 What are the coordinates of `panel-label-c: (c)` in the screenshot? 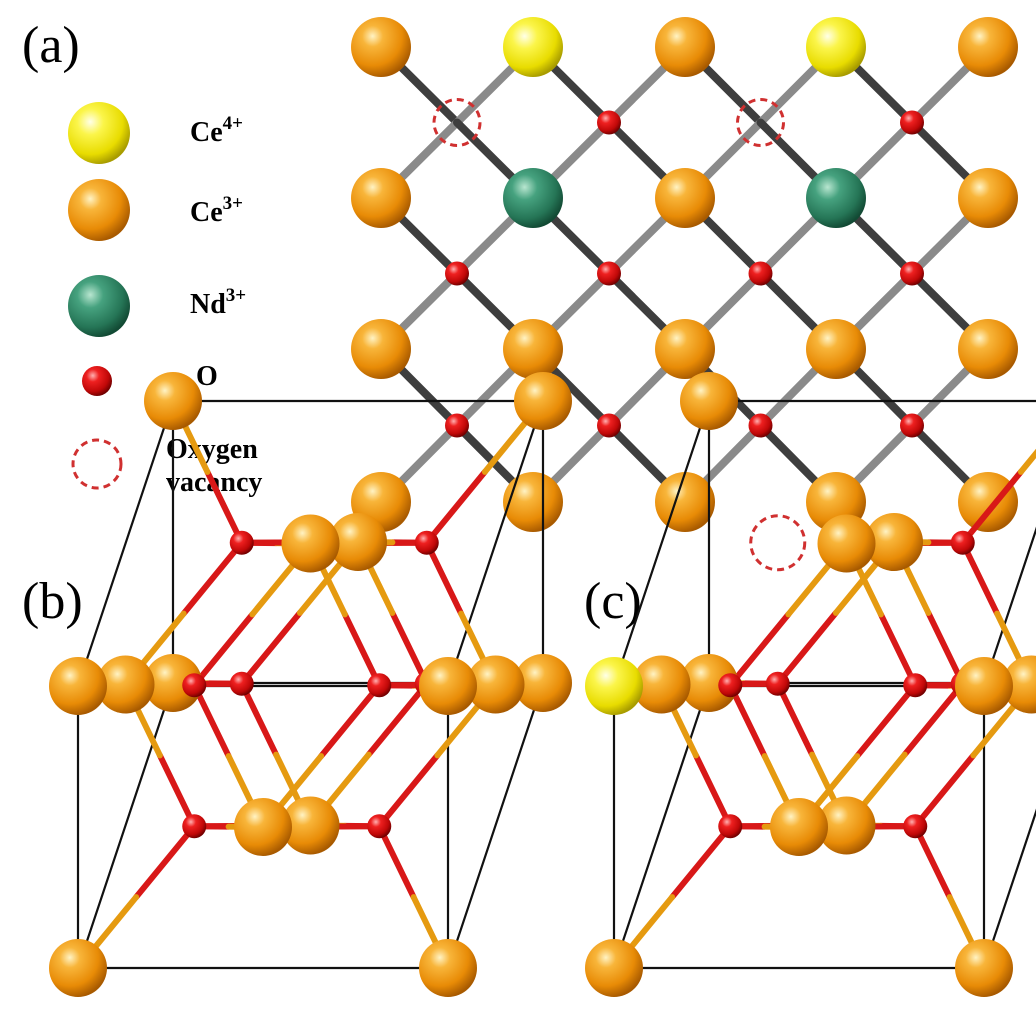 It's located at (613, 601).